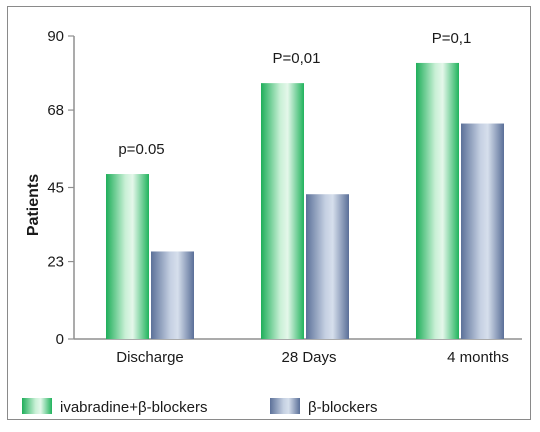 The height and width of the screenshot is (432, 540). What do you see at coordinates (141, 149) in the screenshot?
I see `p-value-annotation: p=0.05` at bounding box center [141, 149].